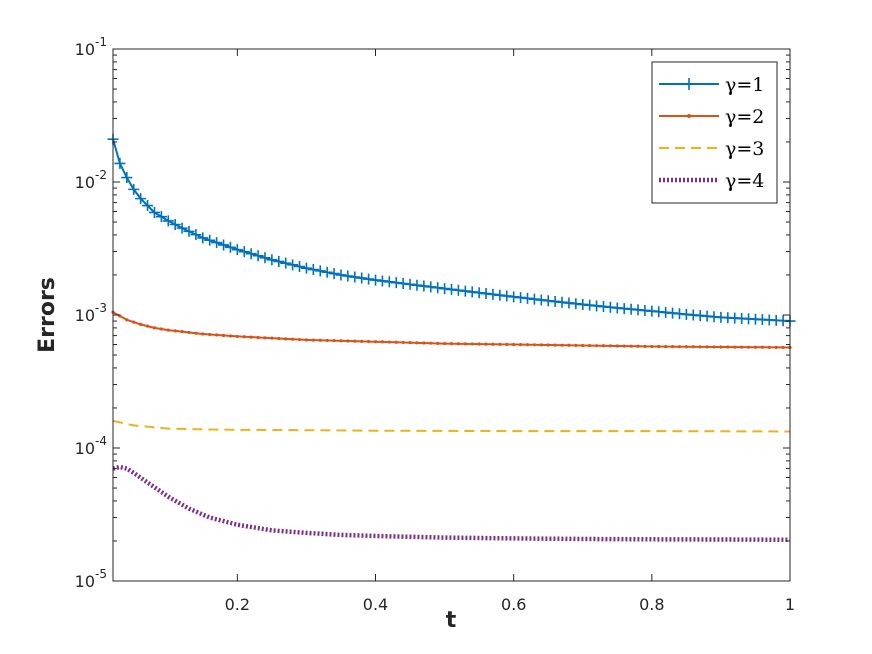 The width and height of the screenshot is (872, 654). I want to click on y-tick-label: 10⁻², so click(91, 180).